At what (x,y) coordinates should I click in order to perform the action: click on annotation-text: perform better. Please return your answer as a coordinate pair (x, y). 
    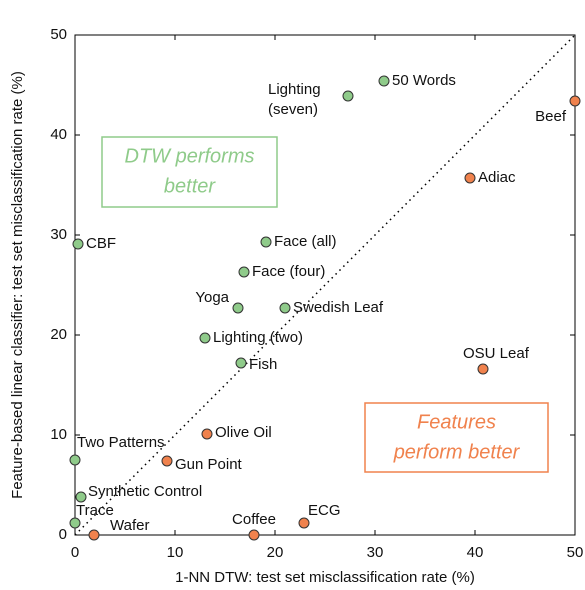
    Looking at the image, I should click on (457, 452).